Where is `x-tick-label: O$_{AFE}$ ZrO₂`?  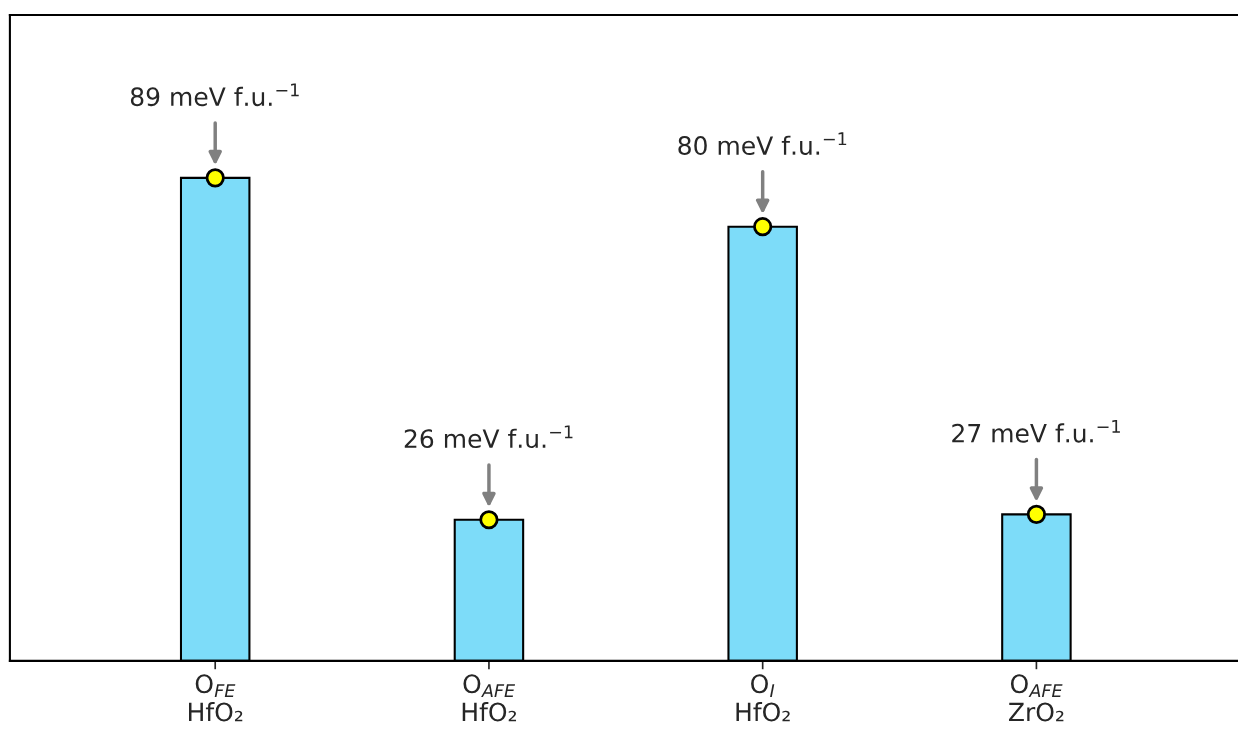
x-tick-label: O$_{AFE}$ ZrO₂ is located at coordinates (1036, 698).